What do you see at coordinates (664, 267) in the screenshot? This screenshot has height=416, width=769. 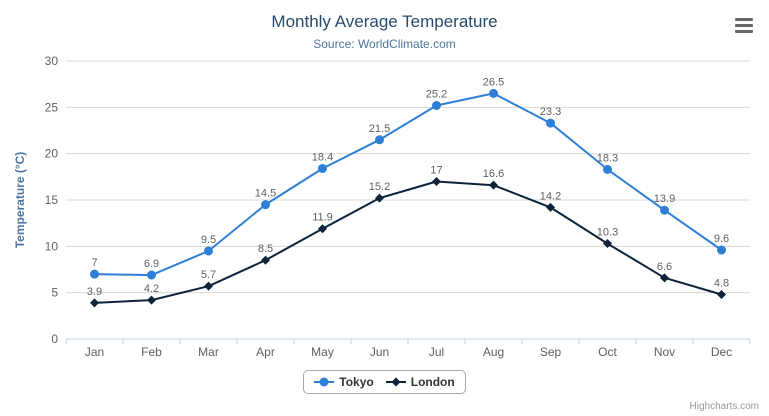 I see `data-label: 6.6` at bounding box center [664, 267].